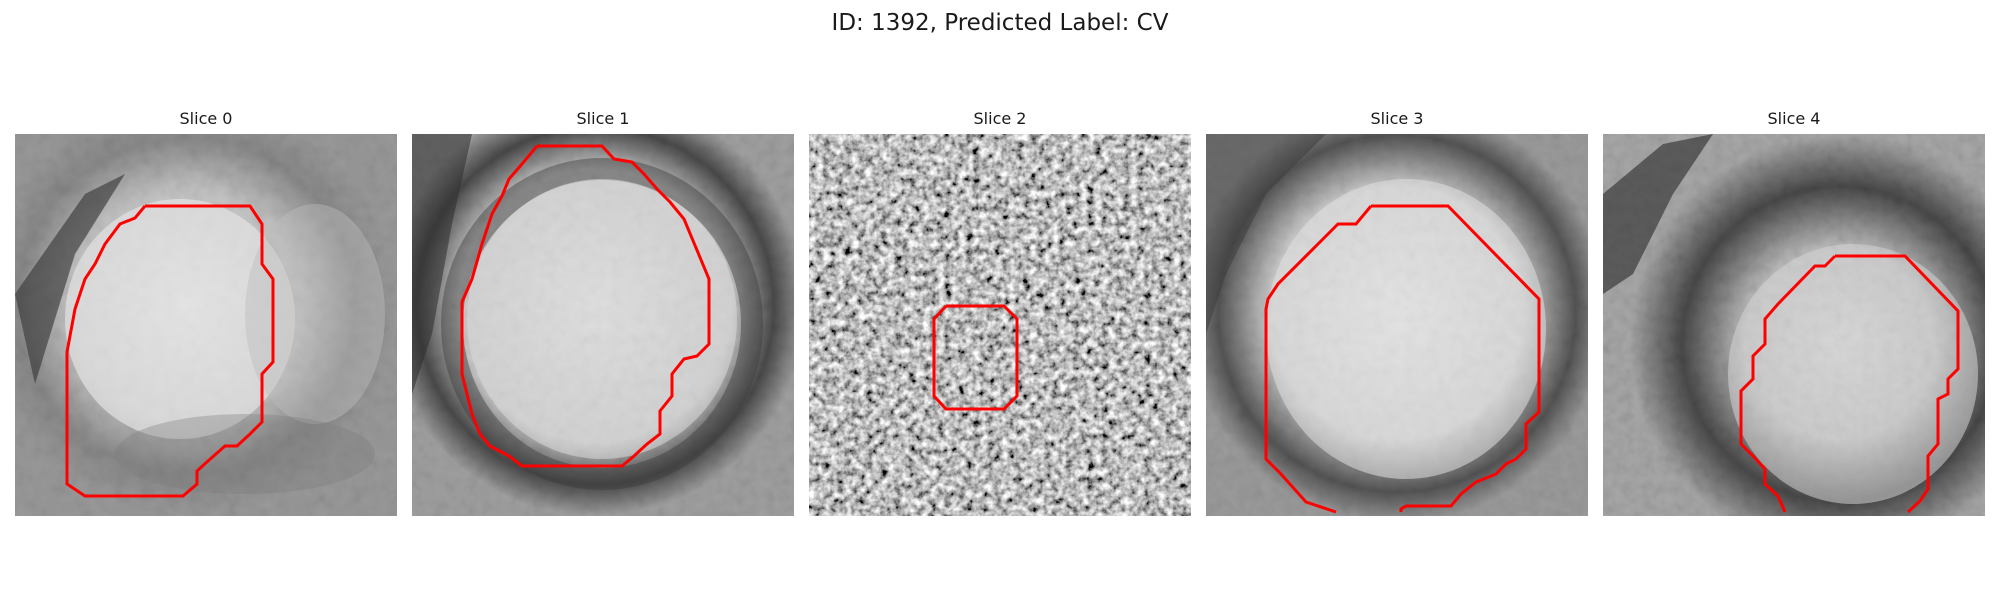 The height and width of the screenshot is (600, 2000). What do you see at coordinates (585, 306) in the screenshot?
I see `slice-1-contour` at bounding box center [585, 306].